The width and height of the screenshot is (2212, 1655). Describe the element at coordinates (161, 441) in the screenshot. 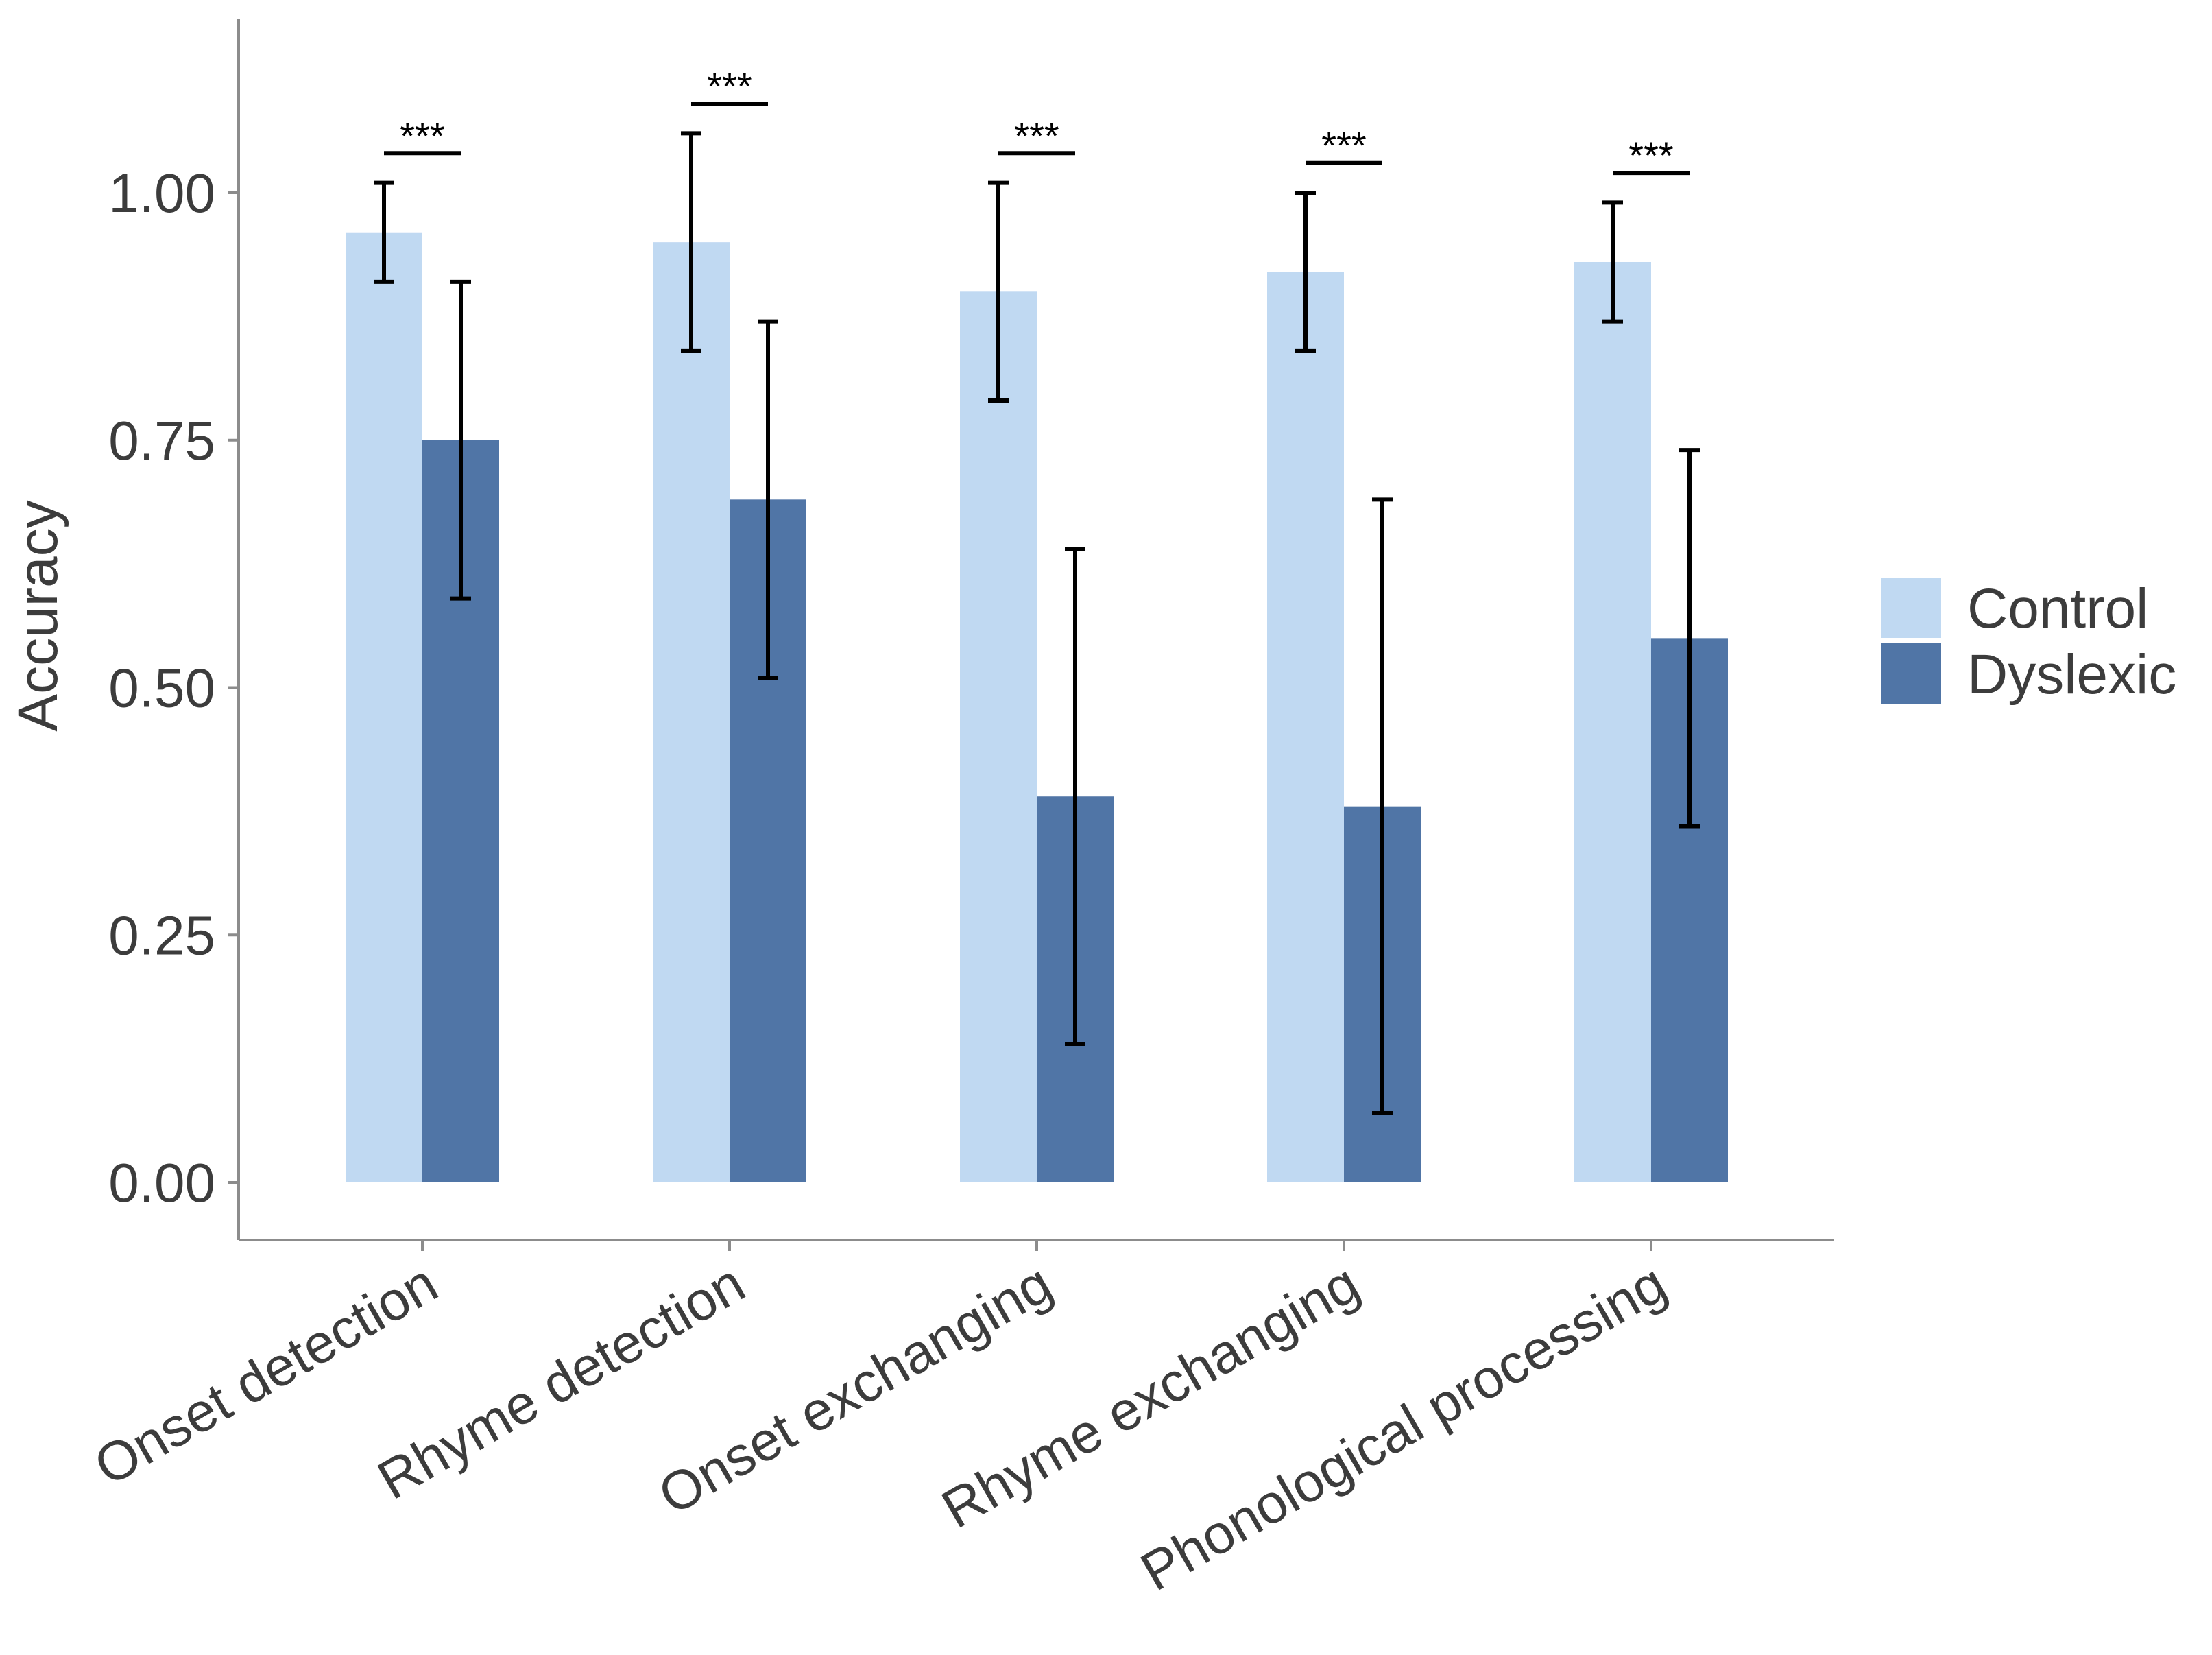

I see `y-tick-label: 0.75` at that location.